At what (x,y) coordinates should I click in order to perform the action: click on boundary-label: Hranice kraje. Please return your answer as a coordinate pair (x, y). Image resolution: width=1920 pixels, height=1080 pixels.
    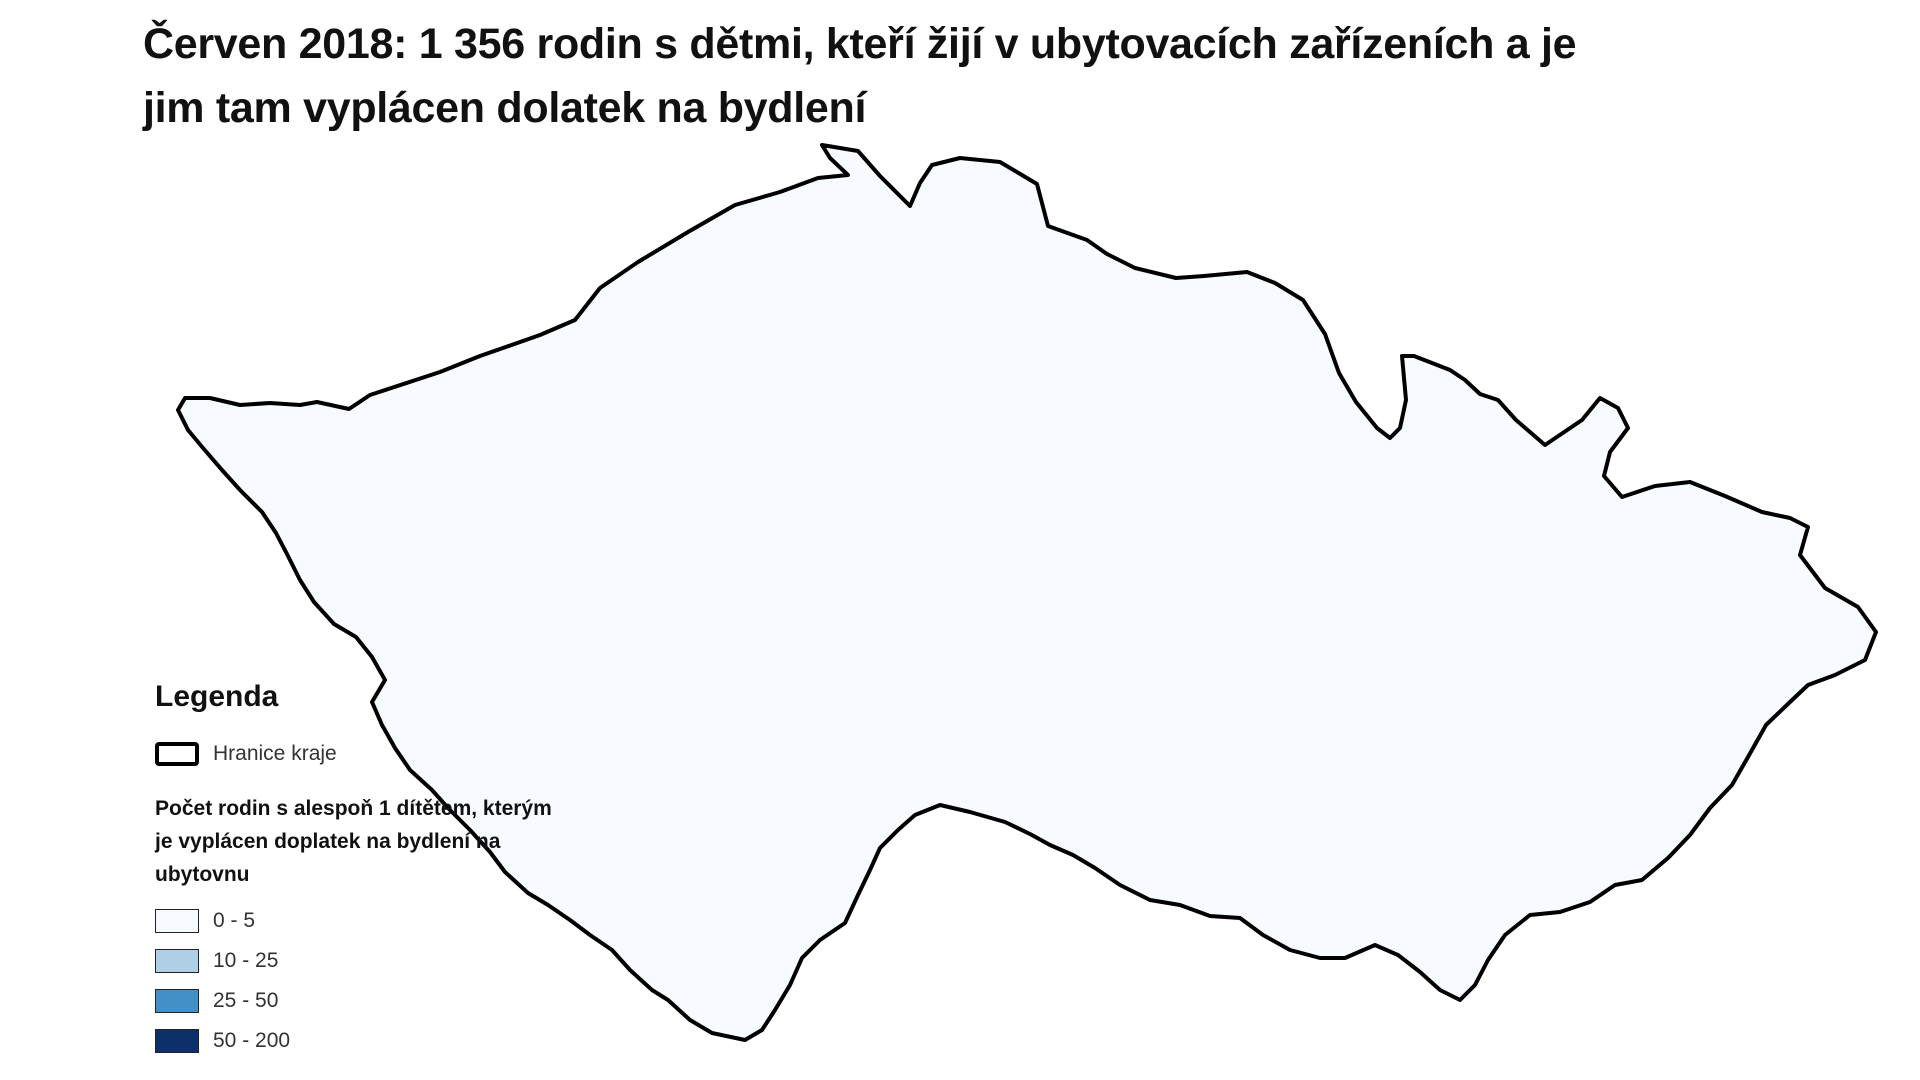
    Looking at the image, I should click on (275, 753).